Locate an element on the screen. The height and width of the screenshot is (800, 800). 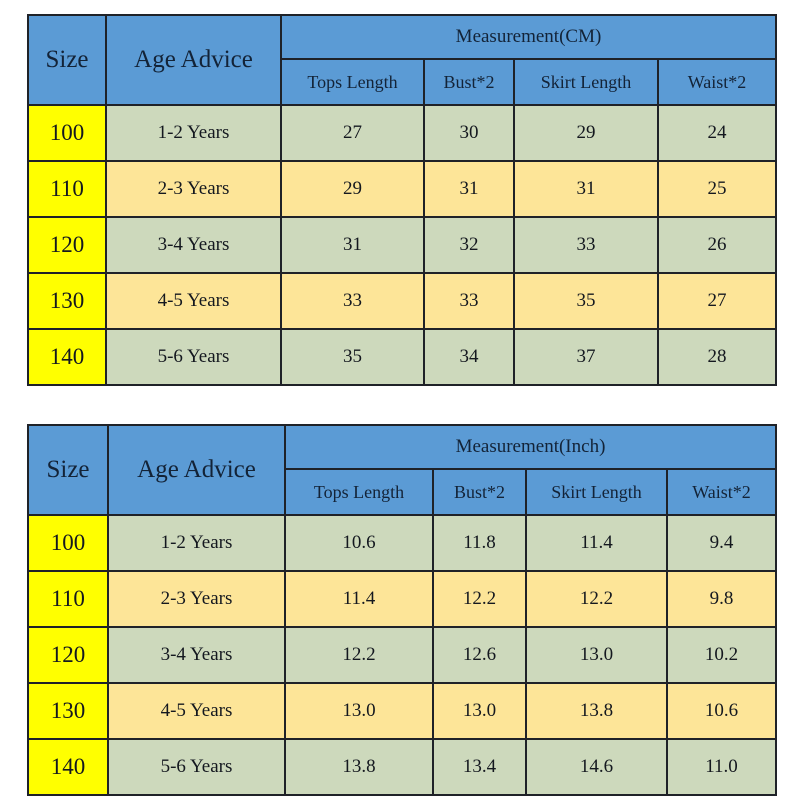
table-row-size-100: 100 1-2 Years 27 30 29 24 is located at coordinates (402, 133).